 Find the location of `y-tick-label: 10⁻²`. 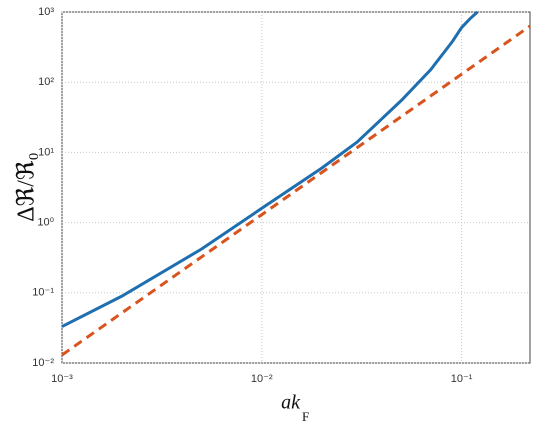

y-tick-label: 10⁻² is located at coordinates (43, 363).